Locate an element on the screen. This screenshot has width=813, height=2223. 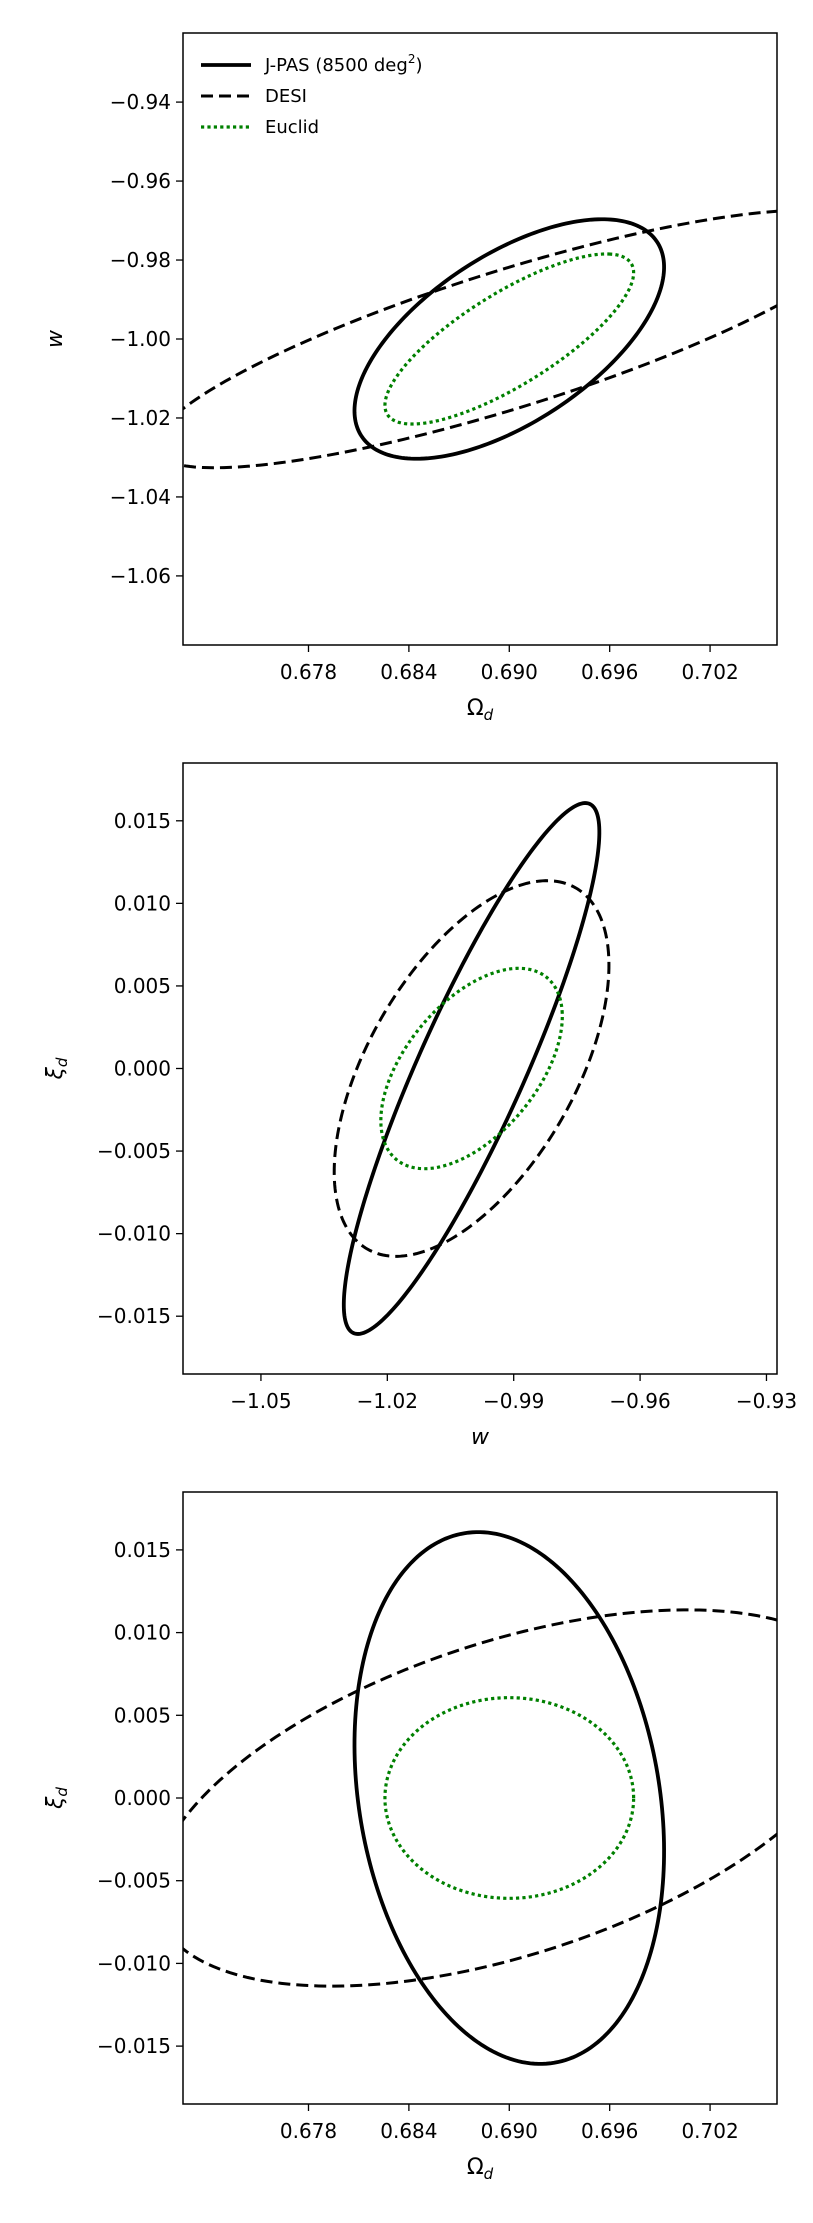
y-tick-label: −1.02 is located at coordinates (140, 418).